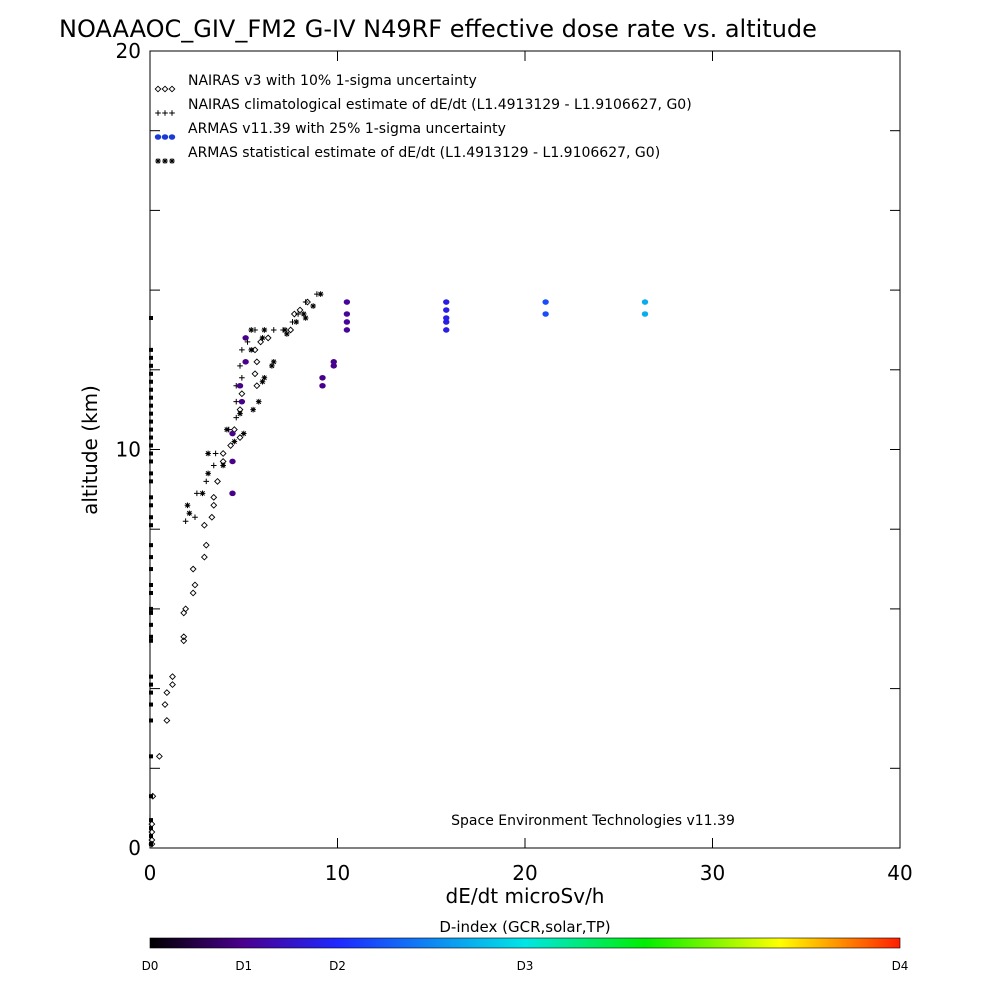 The height and width of the screenshot is (1000, 1000). I want to click on x-tick-label: 40, so click(899, 873).